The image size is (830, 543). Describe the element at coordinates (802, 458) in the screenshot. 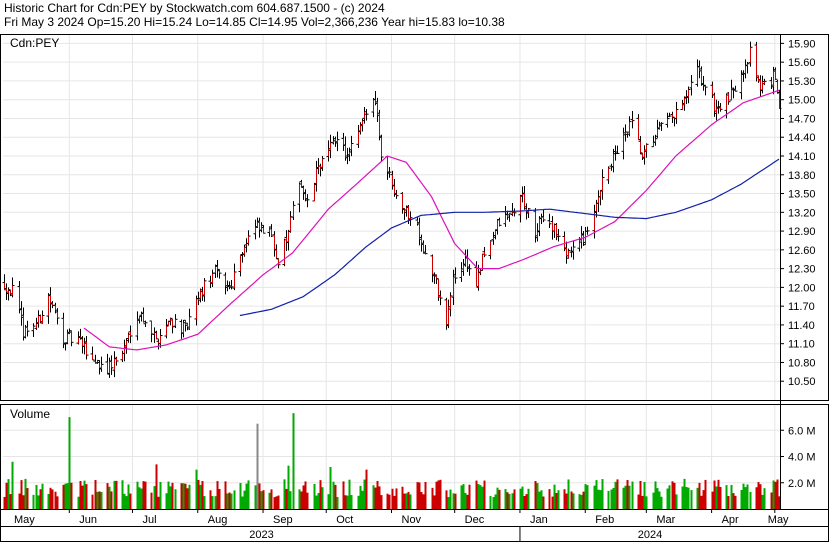

I see `volume-tick-label: 4.0 M` at that location.